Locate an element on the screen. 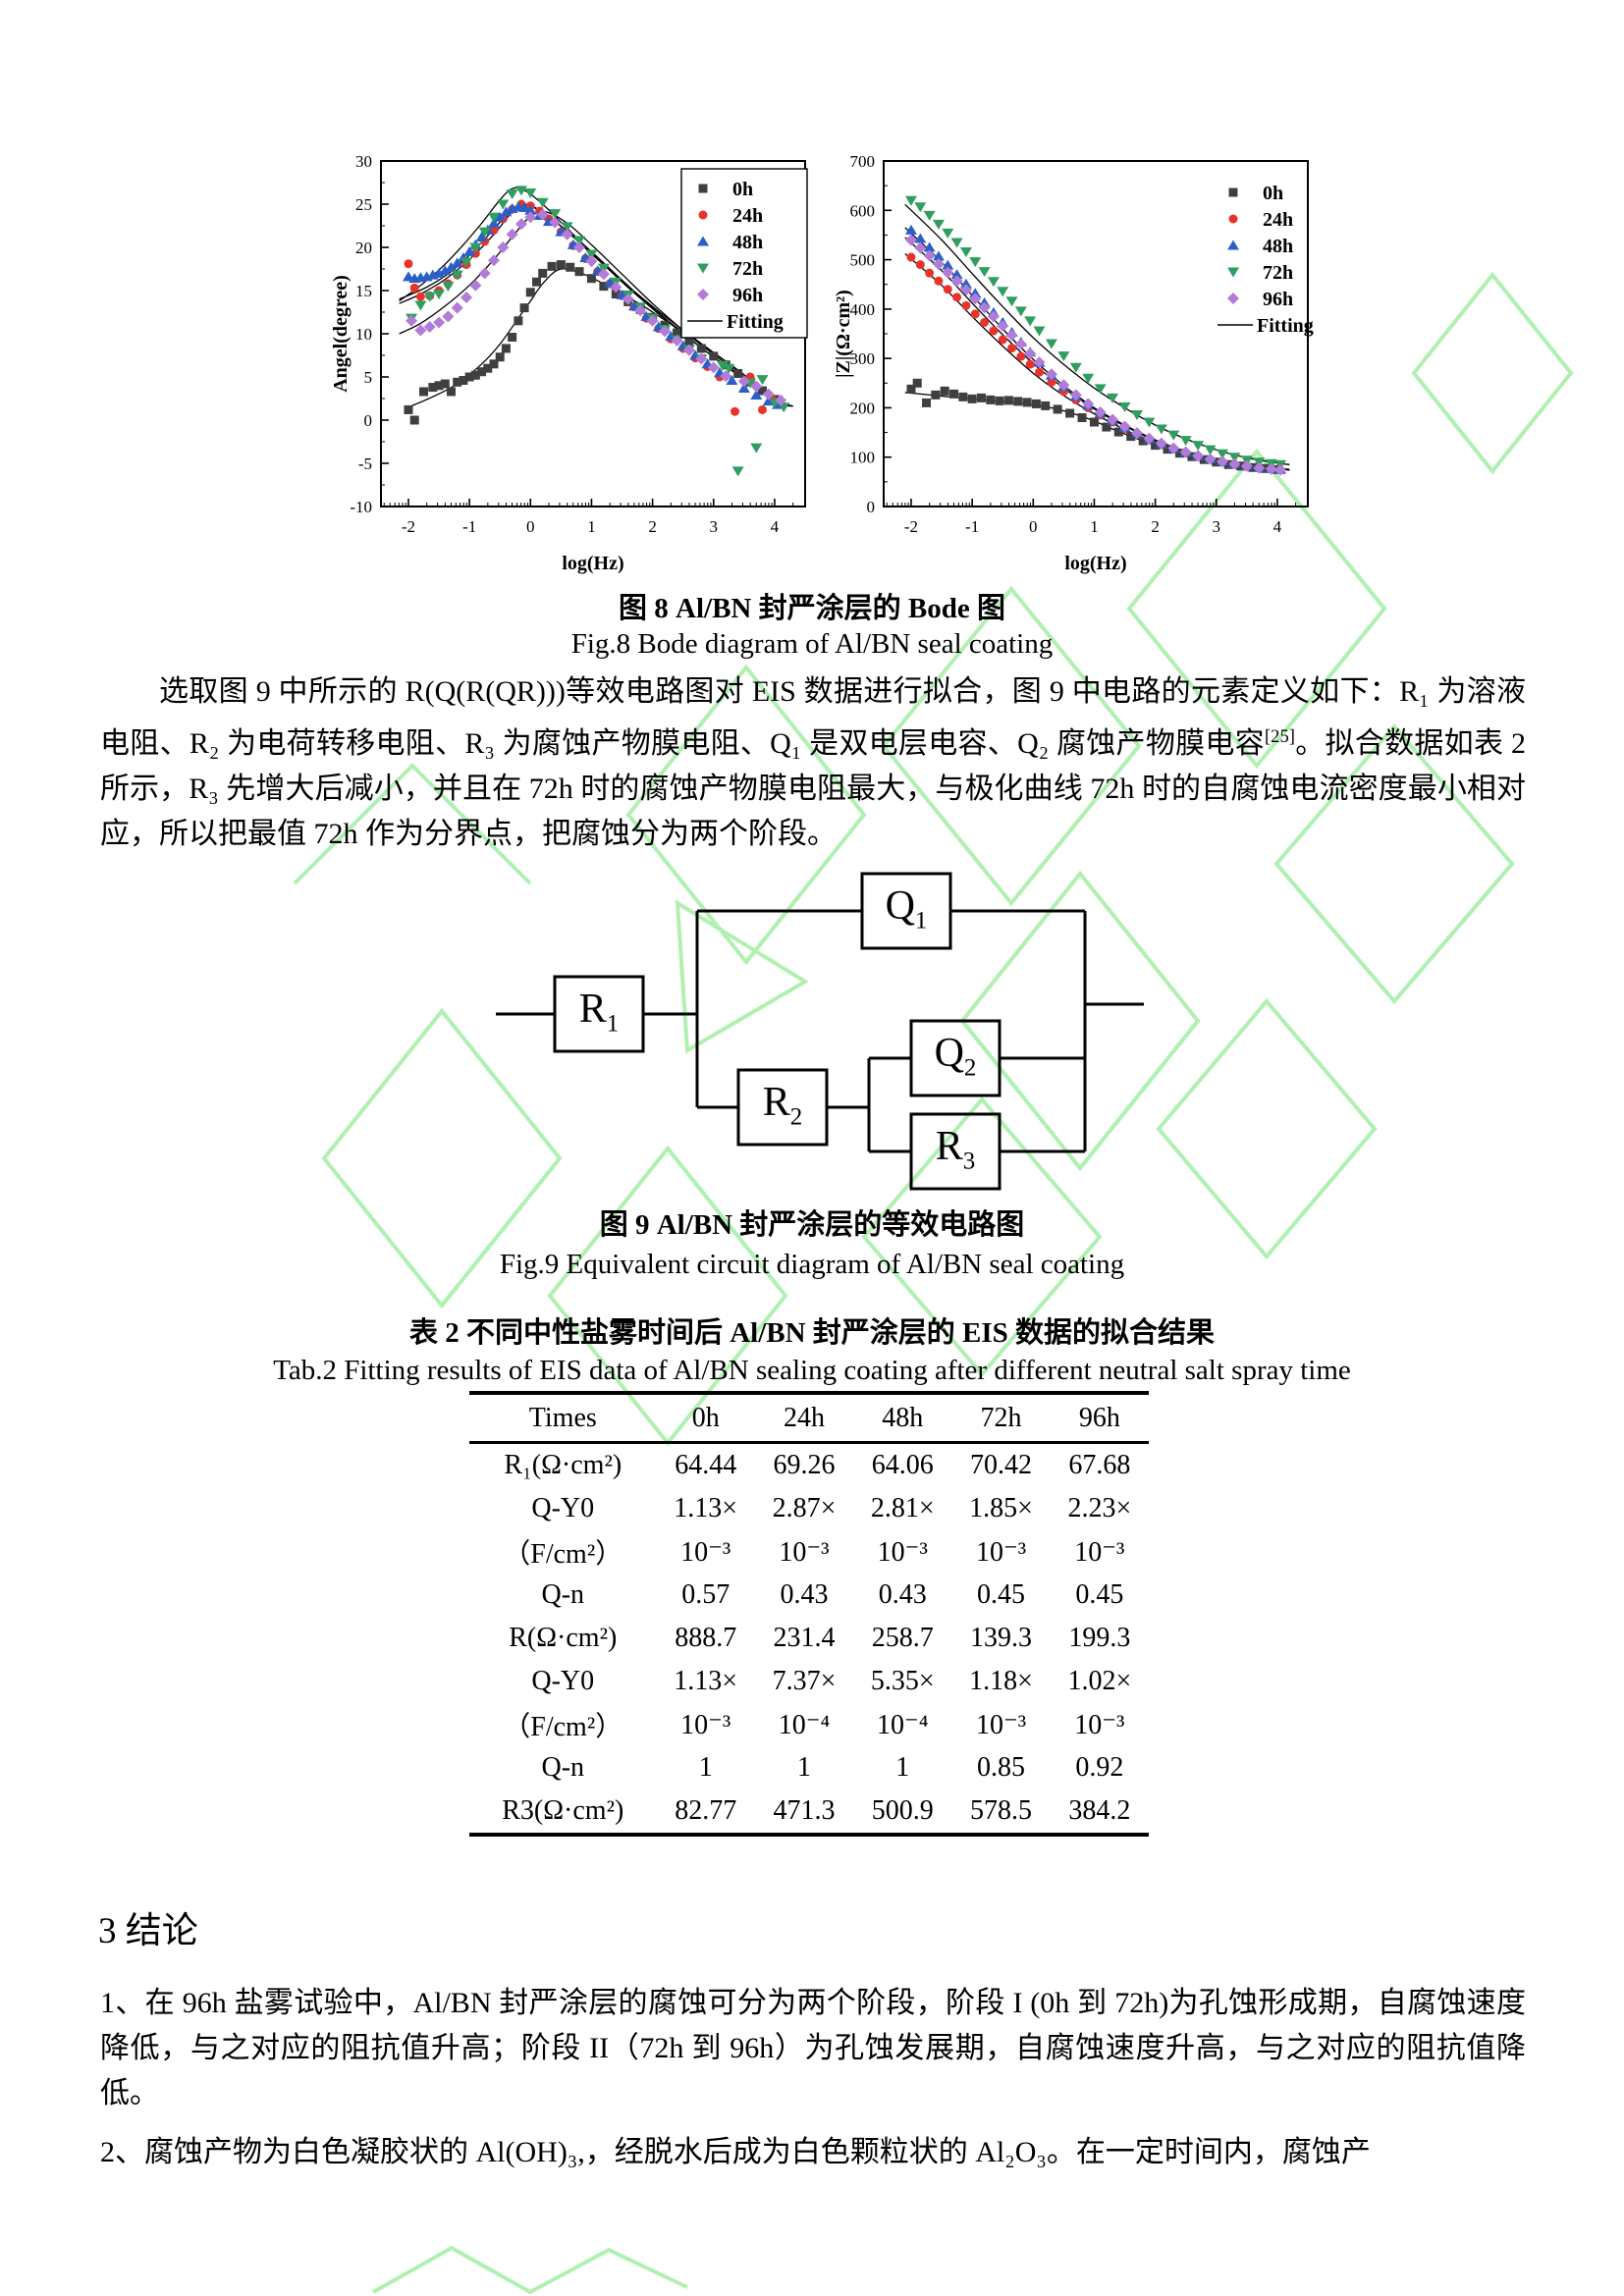 This screenshot has height=2296, width=1624. table-cell: 578.5 is located at coordinates (1001, 1811).